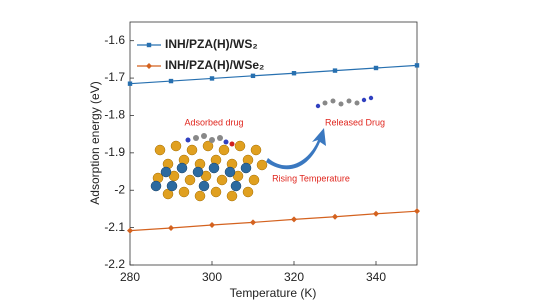 This screenshot has width=534, height=300. Describe the element at coordinates (214, 65) in the screenshot. I see `legend-label: INH/PZA(H)/WSe₂` at that location.